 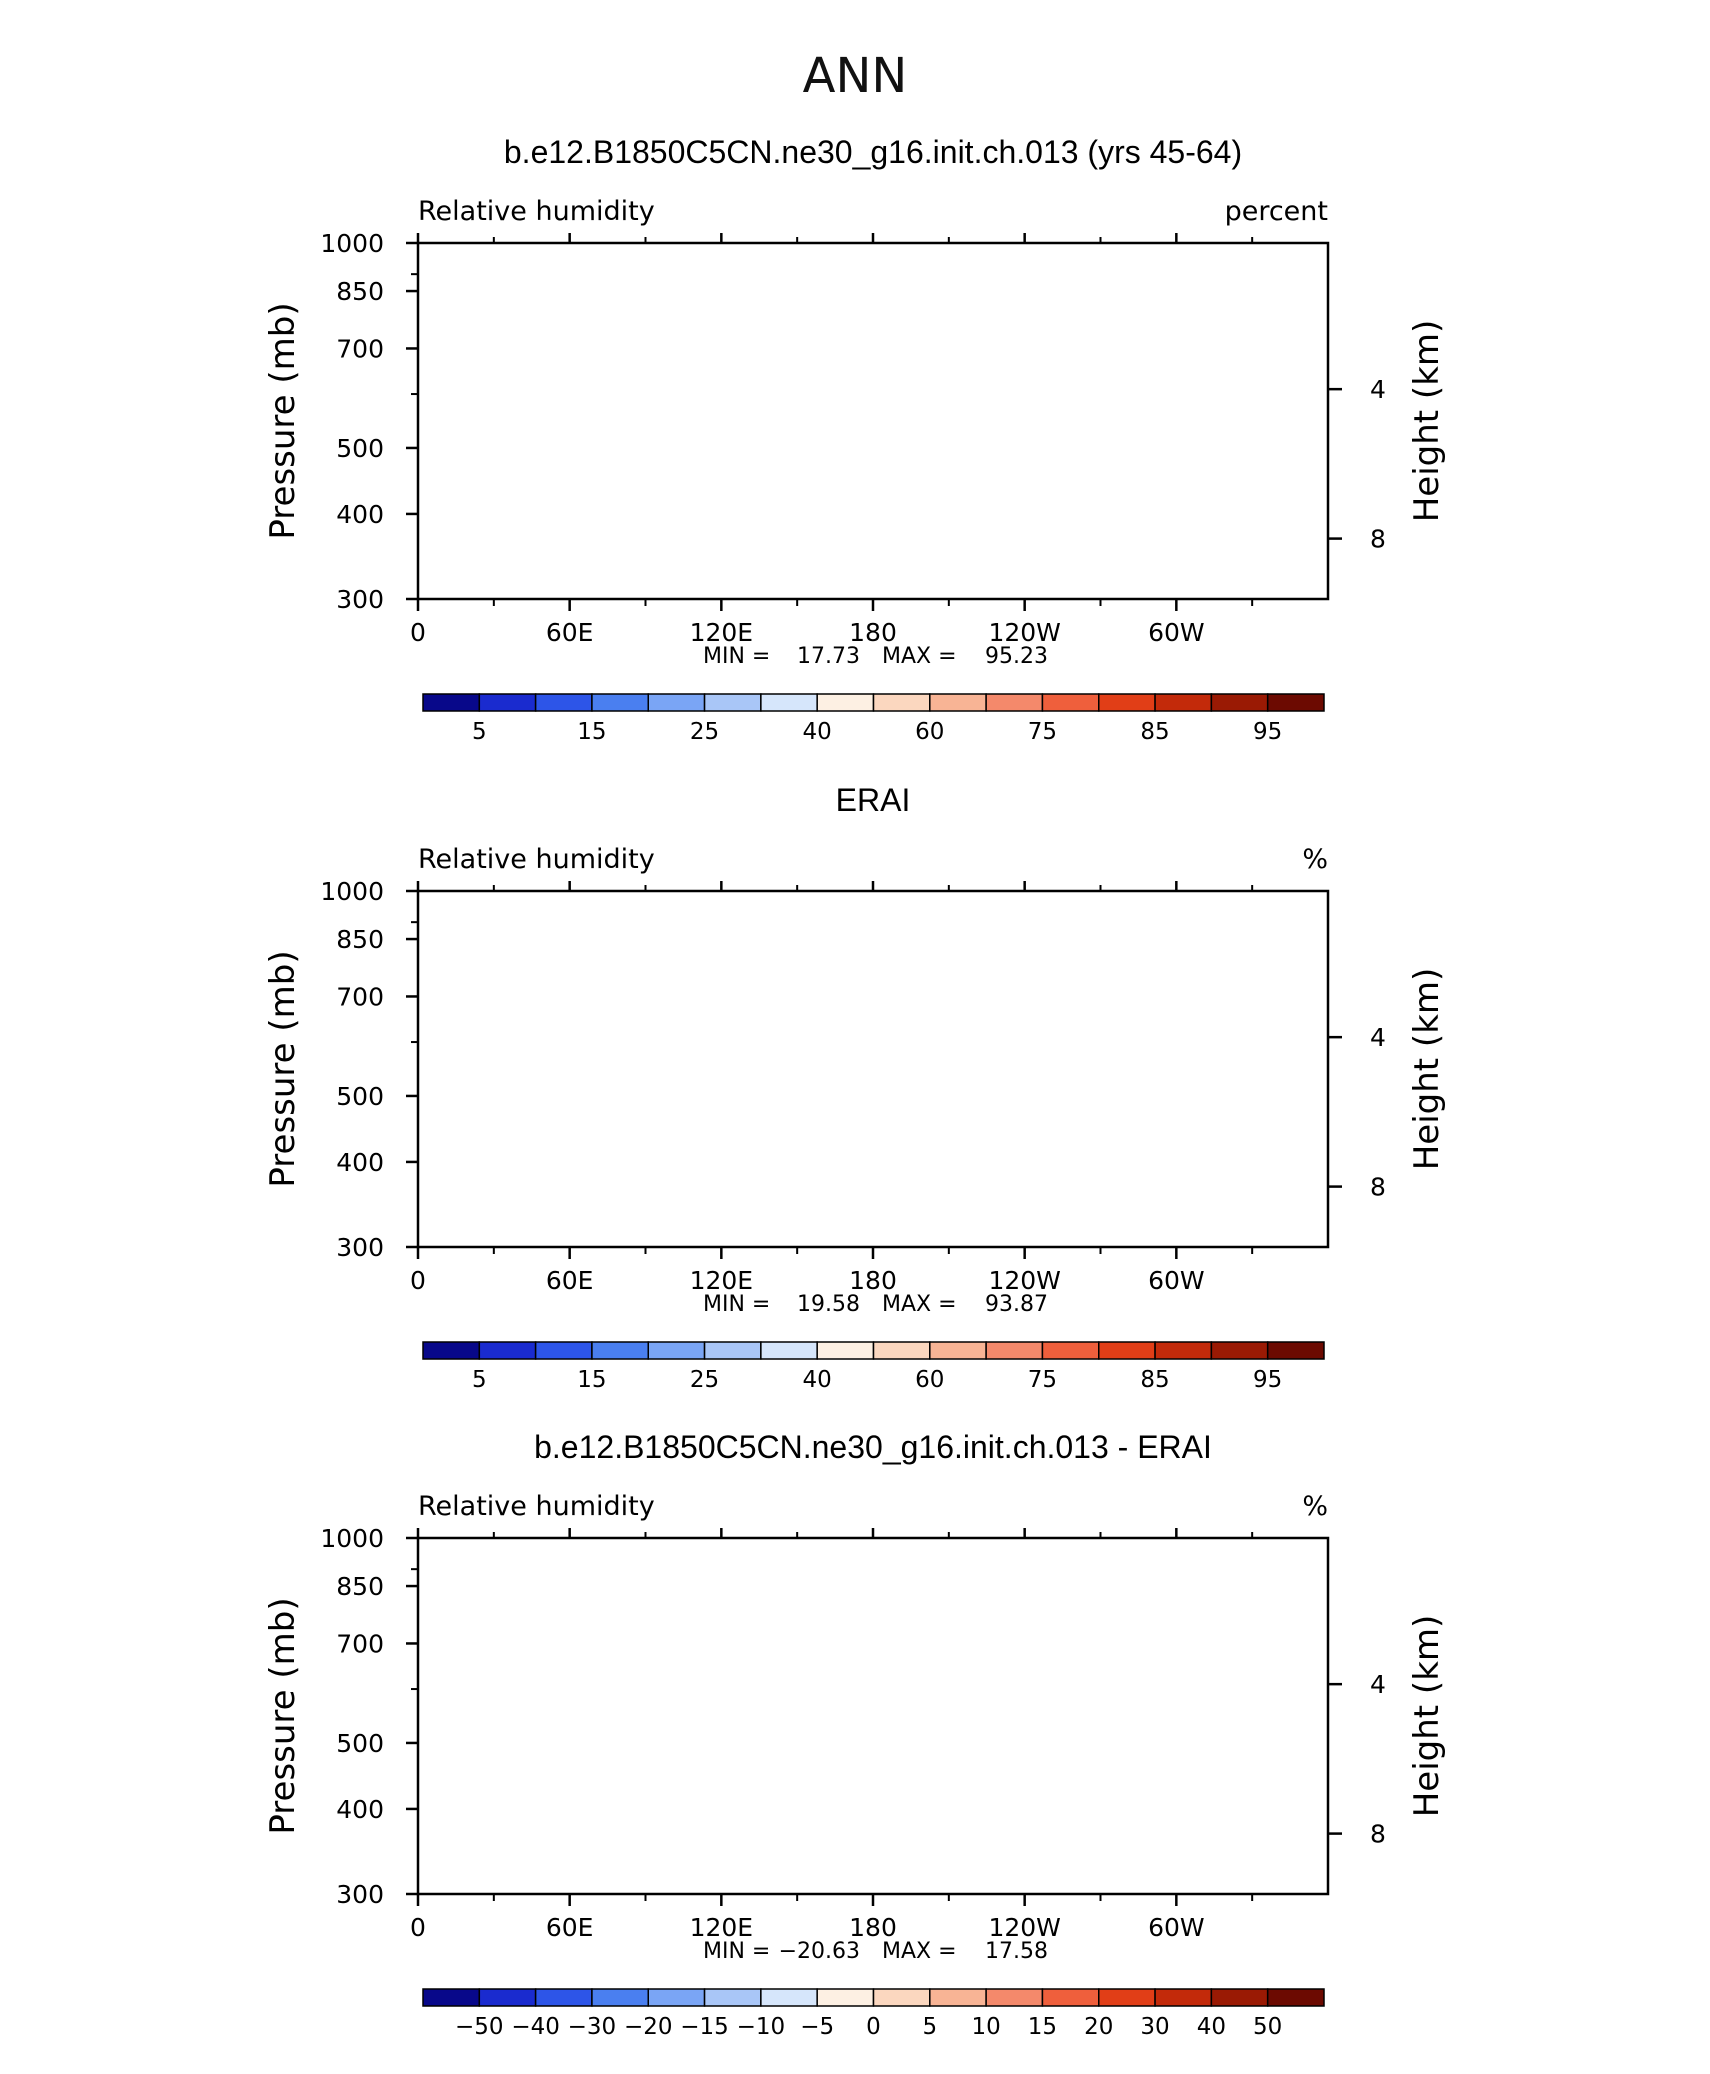 I want to click on colorbar-label: −5, so click(x=817, y=2027).